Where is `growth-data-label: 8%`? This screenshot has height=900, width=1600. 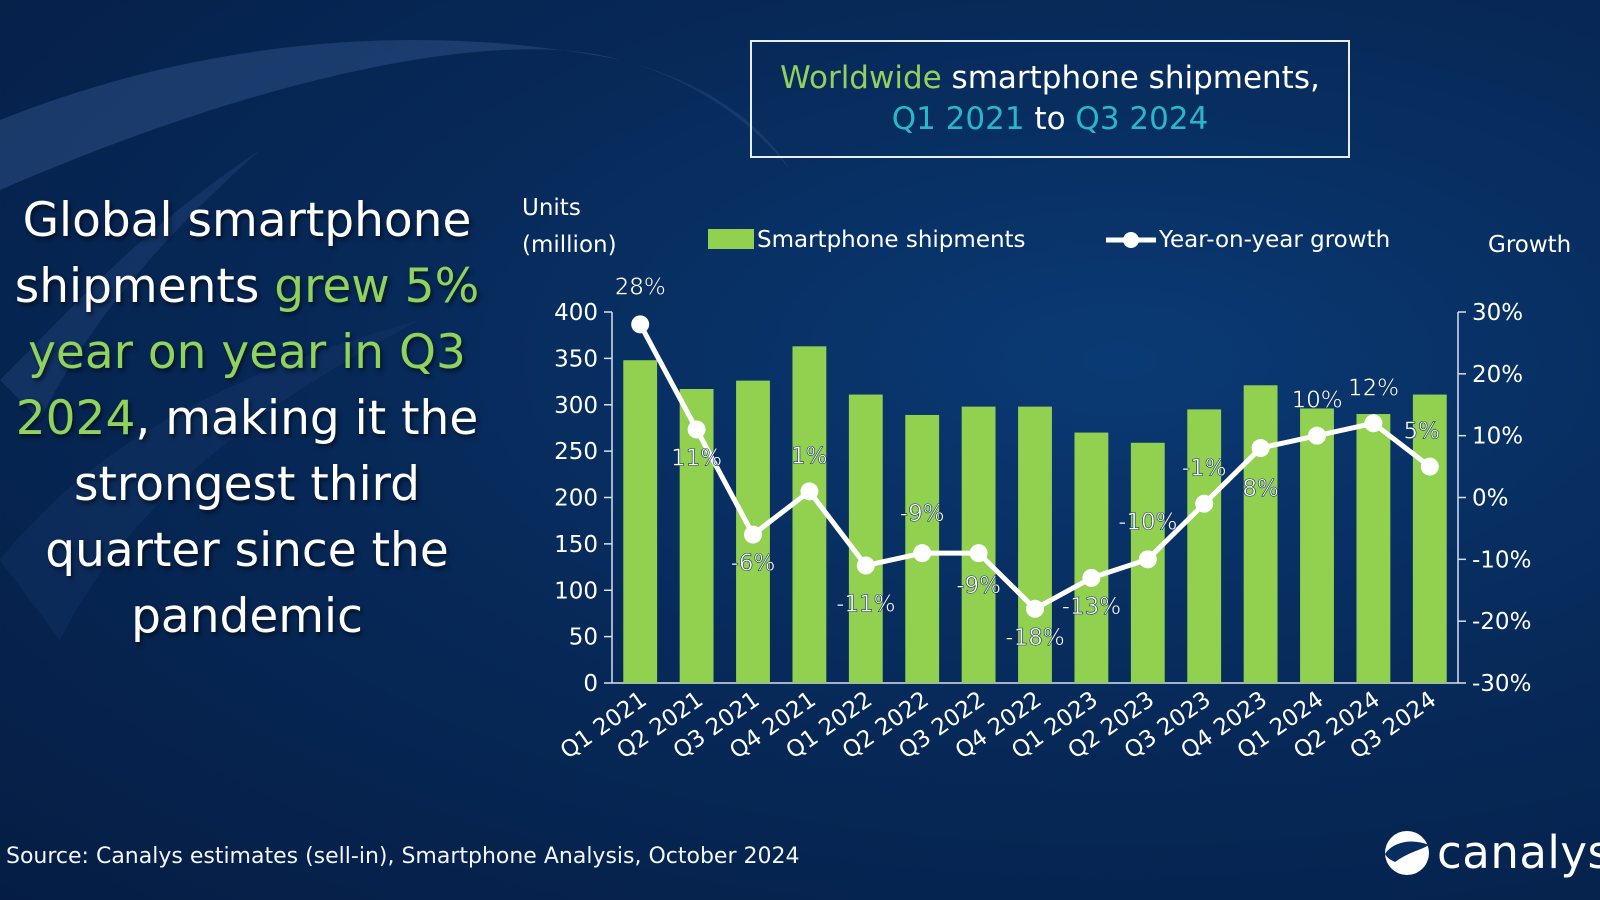
growth-data-label: 8% is located at coordinates (1260, 489).